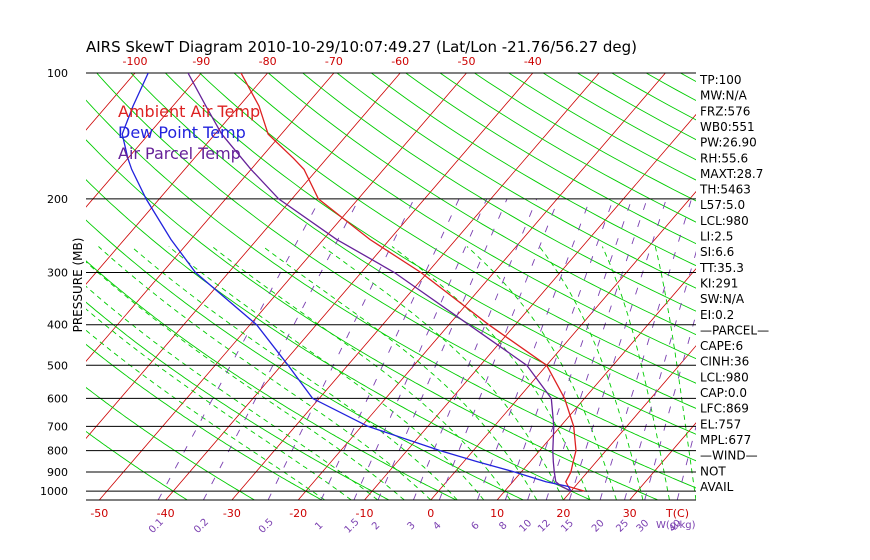 The image size is (870, 560). What do you see at coordinates (728, 143) in the screenshot?
I see `index-item: PW:26.90` at bounding box center [728, 143].